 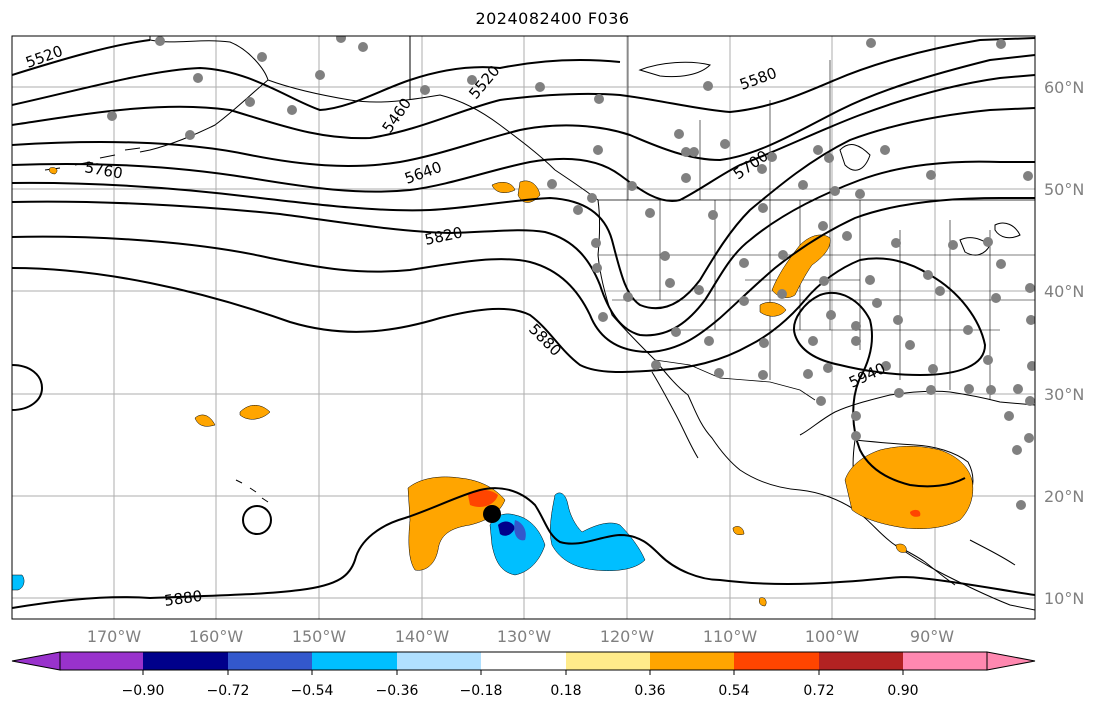 I want to click on strong-positive-anomaly, so click(x=694, y=503).